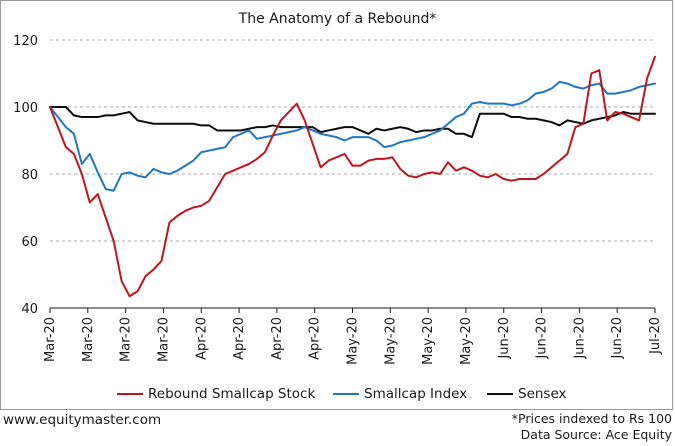  I want to click on x-tick-label-1: Mar-20, so click(88, 339).